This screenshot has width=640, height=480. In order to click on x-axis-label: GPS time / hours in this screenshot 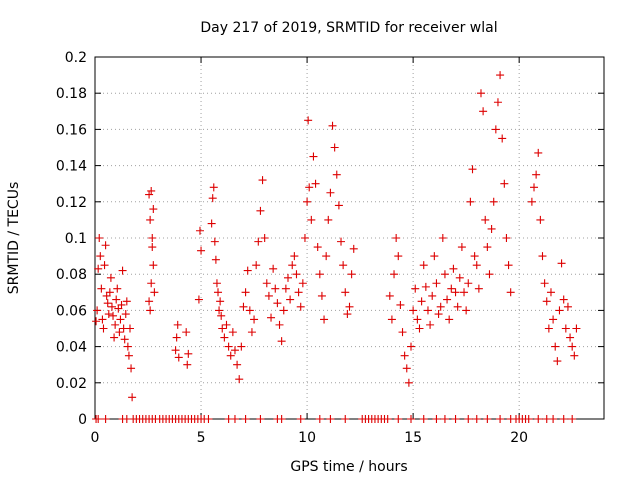, I will do `click(348, 467)`.